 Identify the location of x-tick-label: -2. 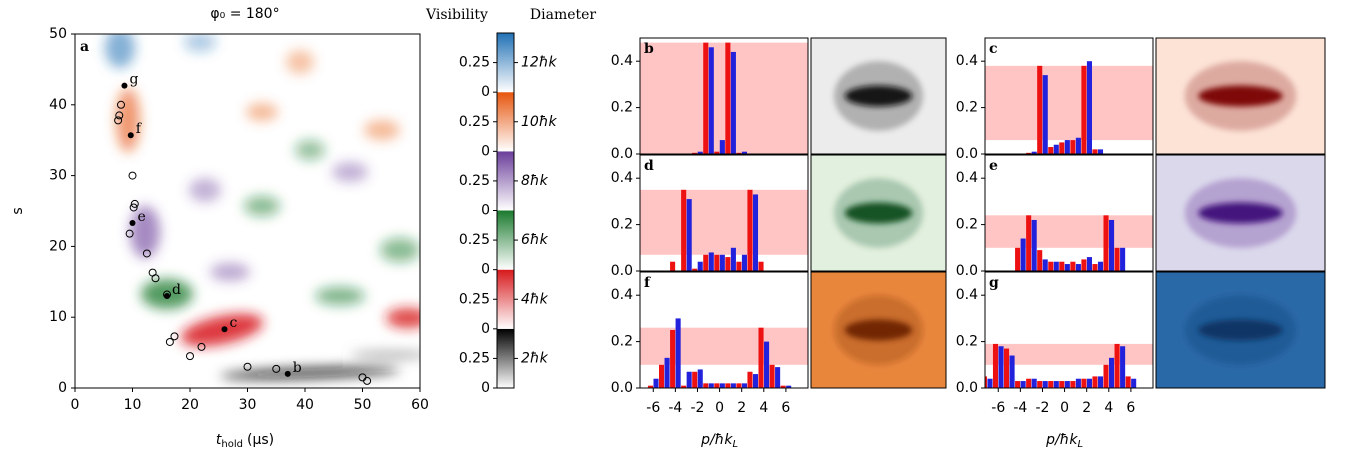
(1042, 408).